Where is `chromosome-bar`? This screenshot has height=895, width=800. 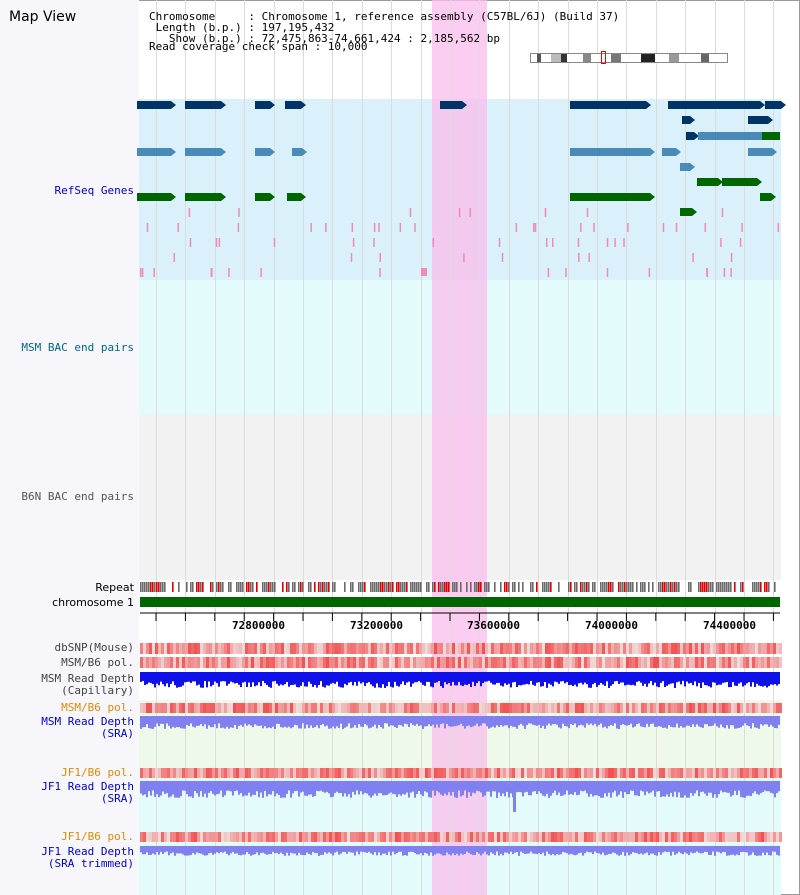 chromosome-bar is located at coordinates (460, 602).